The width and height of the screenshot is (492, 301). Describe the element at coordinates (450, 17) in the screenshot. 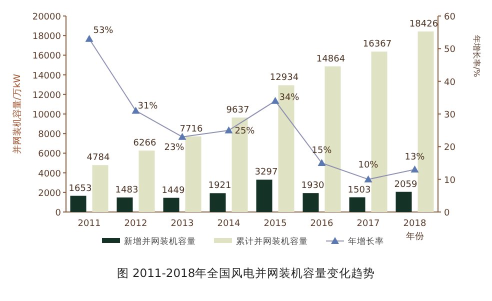

I see `y2-tick-label: 60` at that location.